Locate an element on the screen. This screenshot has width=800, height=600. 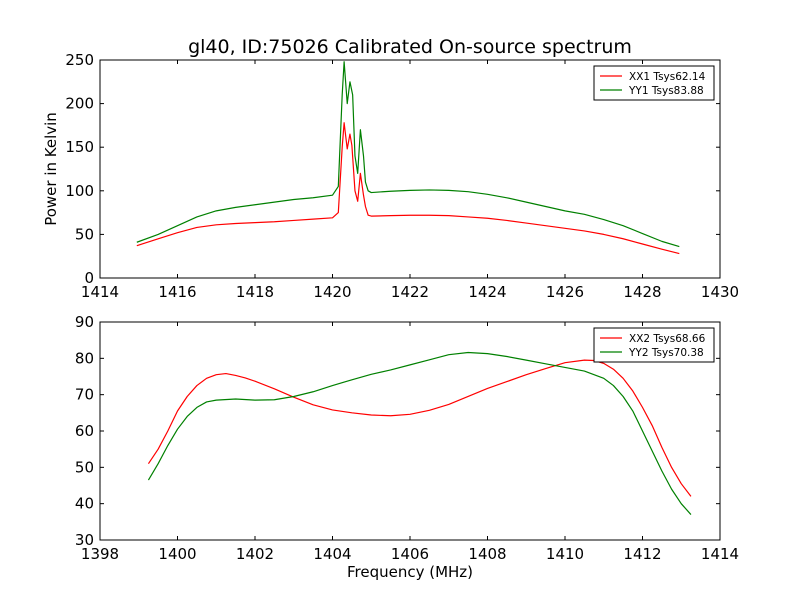
x-tick-label: 1404 is located at coordinates (332, 554).